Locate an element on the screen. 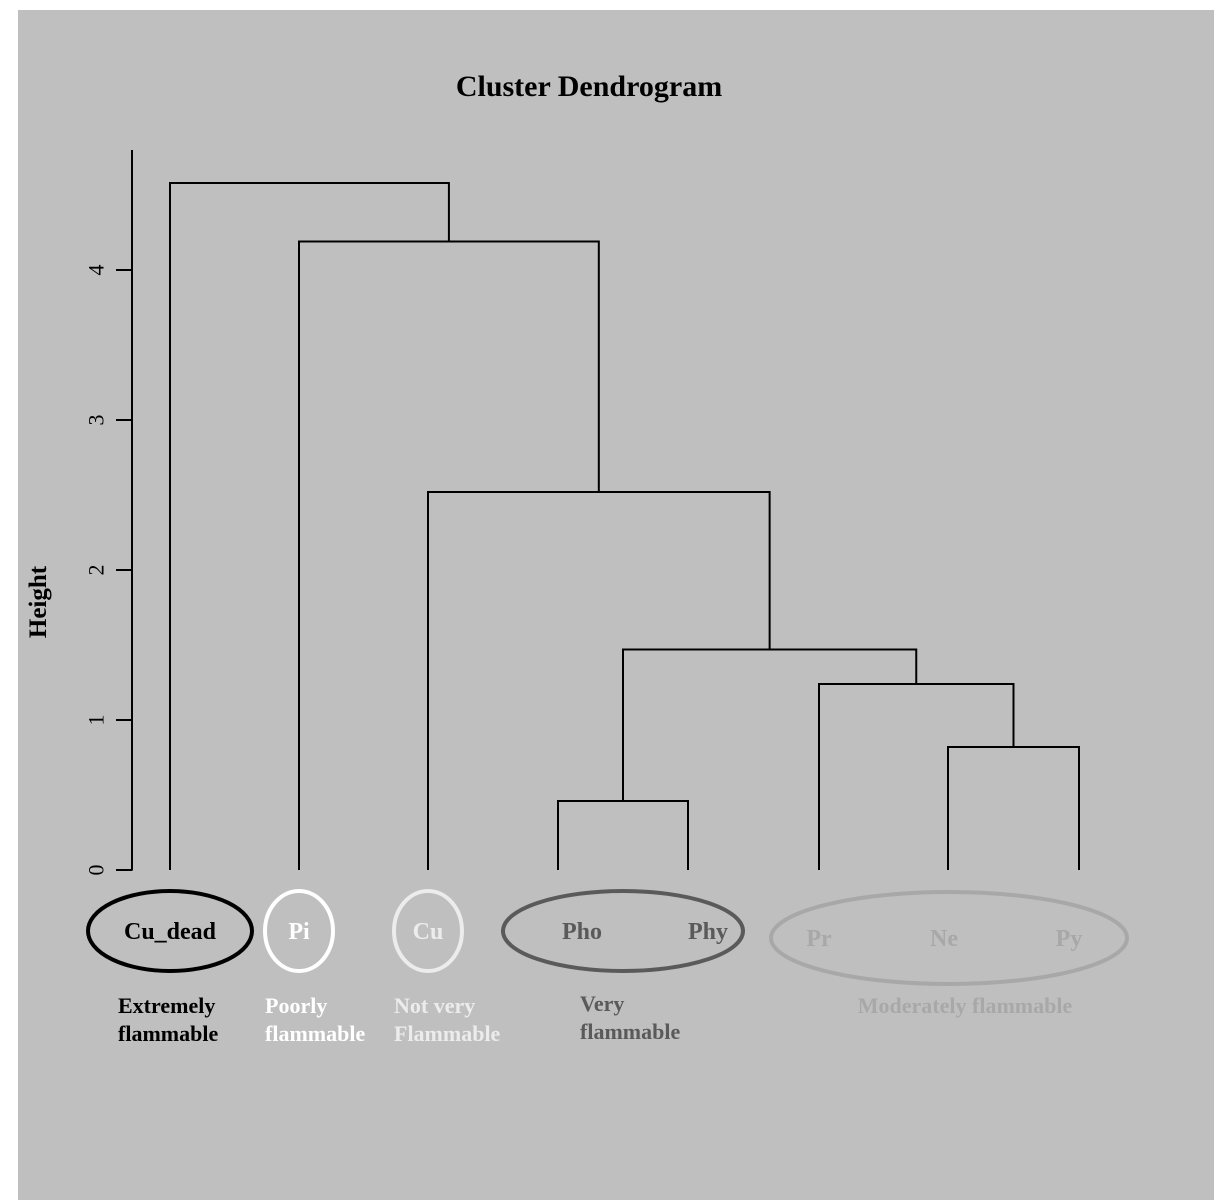 This screenshot has width=1214, height=1200. leaf-label: Pho is located at coordinates (582, 932).